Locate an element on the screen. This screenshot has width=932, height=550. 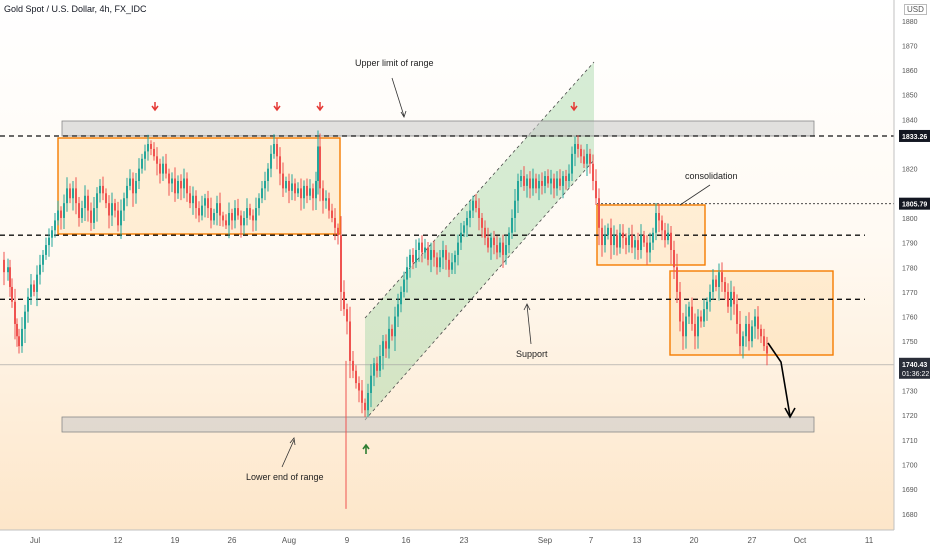
pointer-support-head is located at coordinates (527, 307).